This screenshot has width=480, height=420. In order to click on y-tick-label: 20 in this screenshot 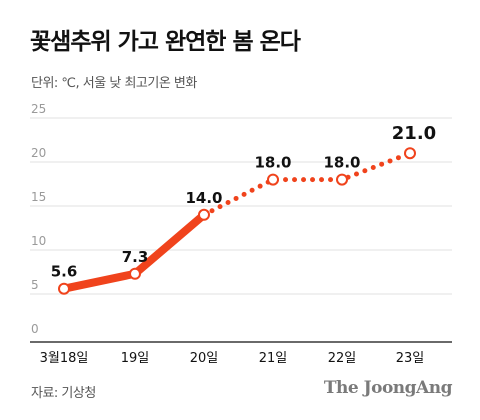, I will do `click(38, 153)`.